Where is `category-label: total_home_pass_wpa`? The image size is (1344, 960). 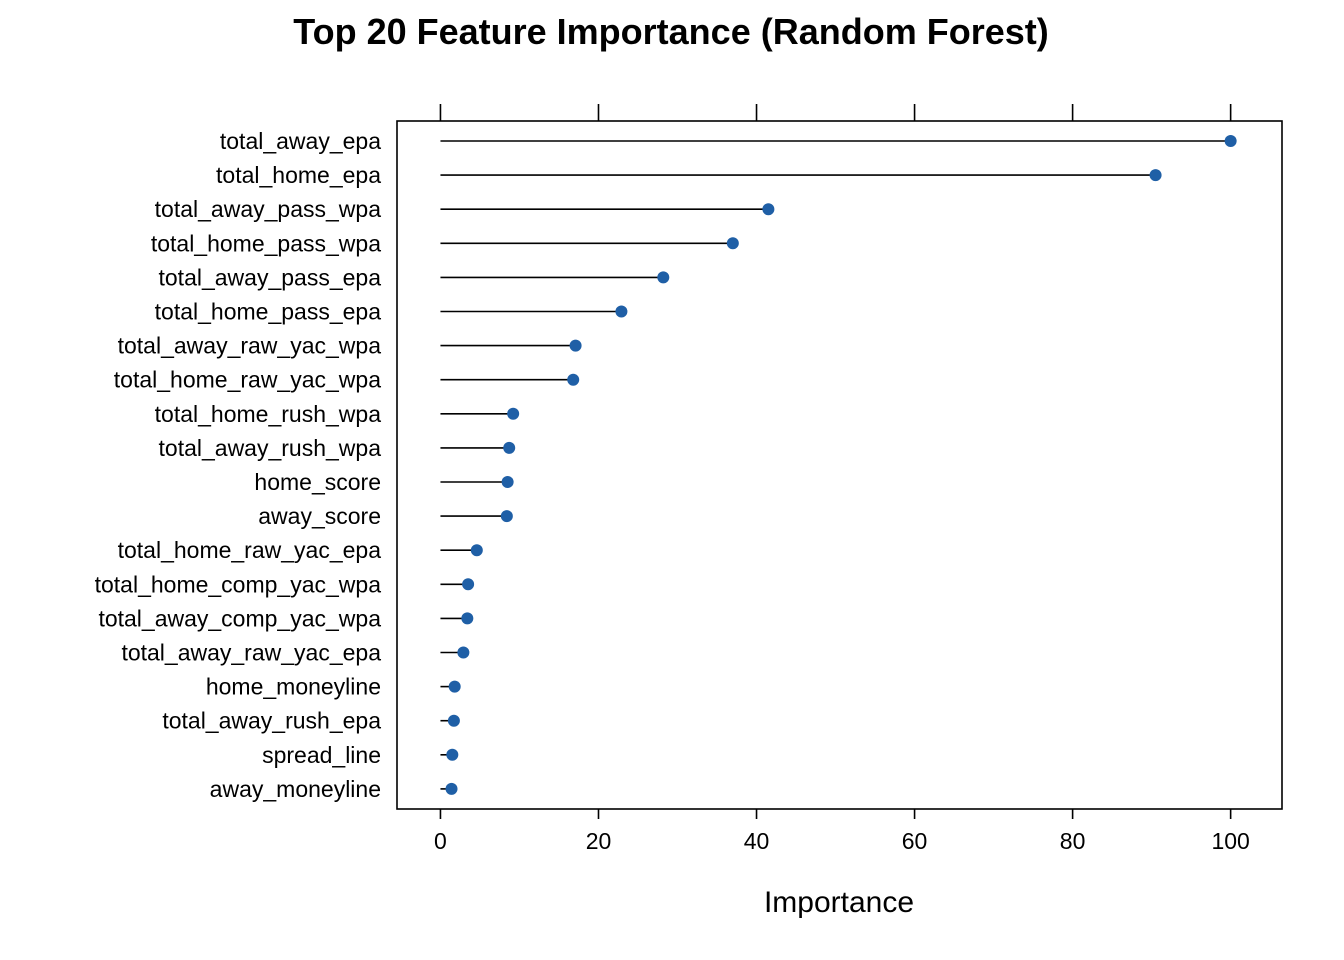
category-label: total_home_pass_wpa is located at coordinates (266, 243).